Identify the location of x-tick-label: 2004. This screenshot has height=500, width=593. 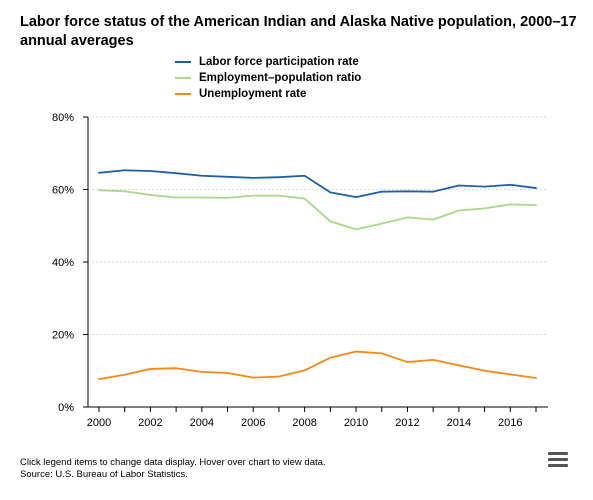
(202, 423).